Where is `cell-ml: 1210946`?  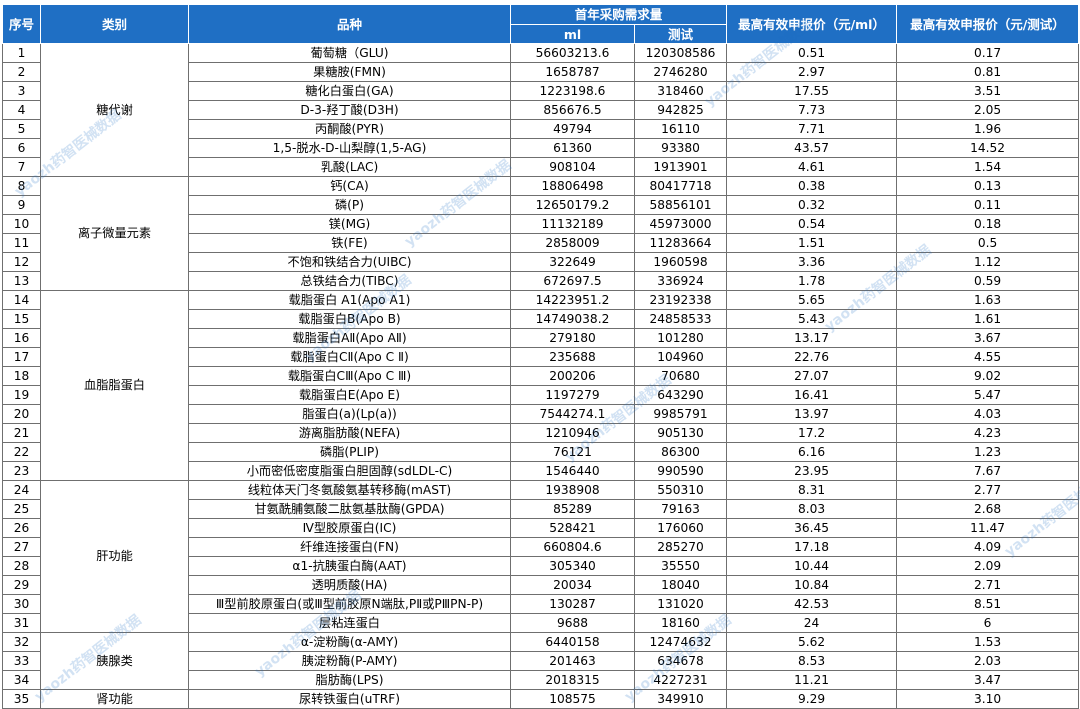 cell-ml: 1210946 is located at coordinates (572, 433).